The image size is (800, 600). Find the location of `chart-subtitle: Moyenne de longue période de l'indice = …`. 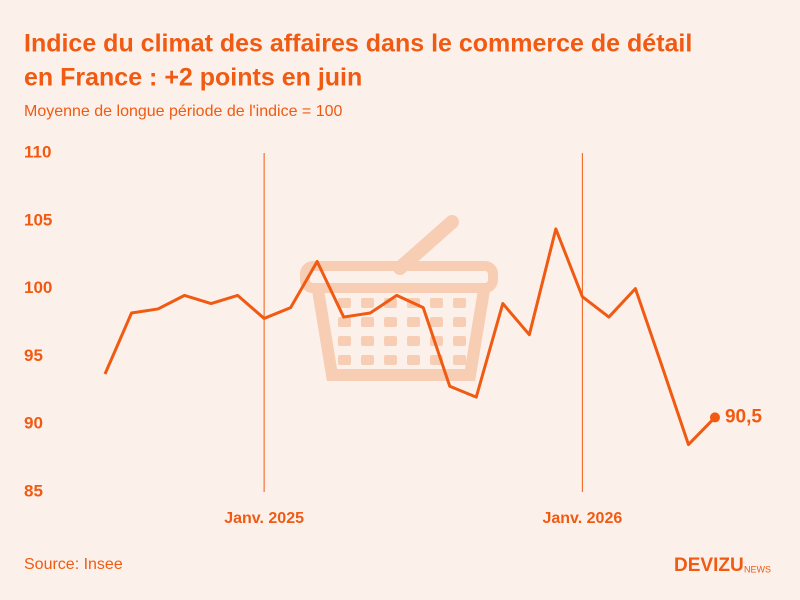

chart-subtitle: Moyenne de longue période de l'indice = … is located at coordinates (183, 111).